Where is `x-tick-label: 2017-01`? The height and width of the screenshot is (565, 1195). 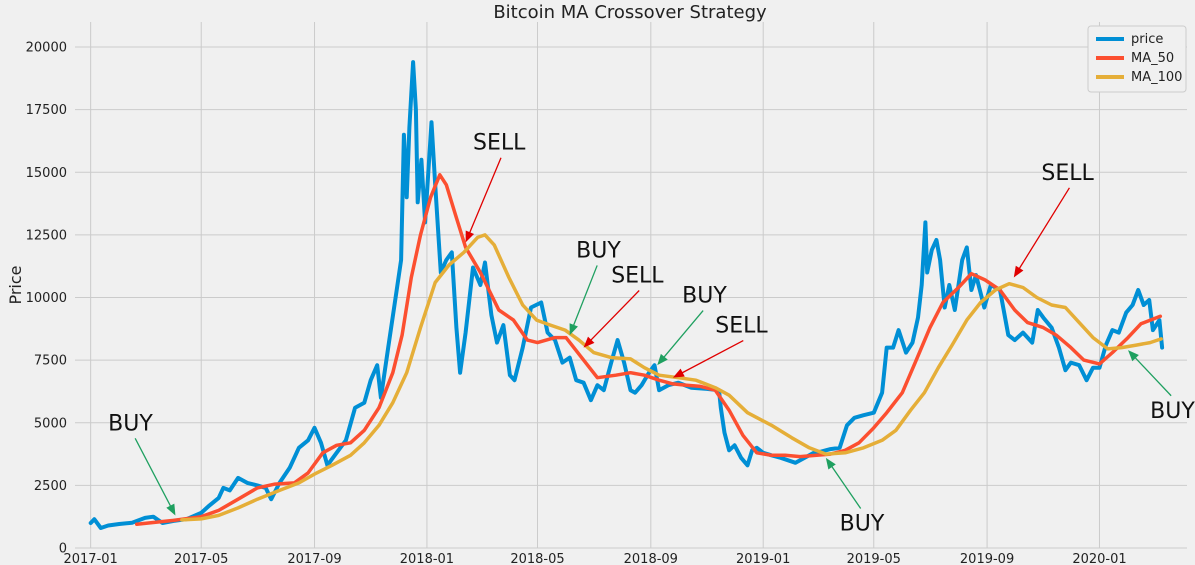 x-tick-label: 2017-01 is located at coordinates (90, 558).